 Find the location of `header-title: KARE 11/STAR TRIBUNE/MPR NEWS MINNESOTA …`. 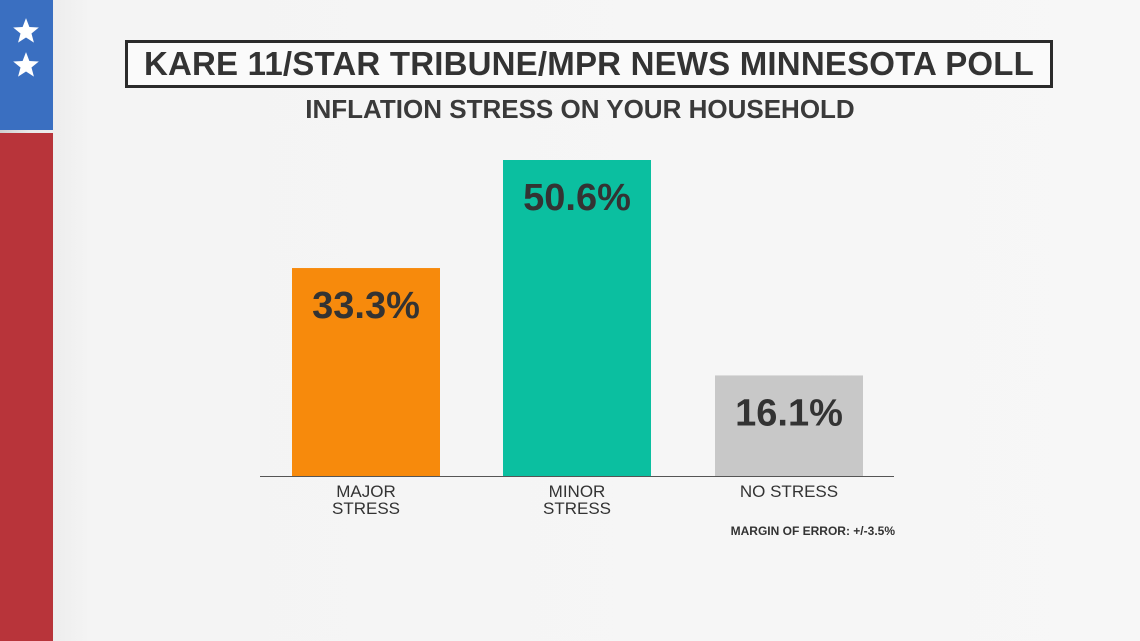

header-title: KARE 11/STAR TRIBUNE/MPR NEWS MINNESOTA … is located at coordinates (589, 63).